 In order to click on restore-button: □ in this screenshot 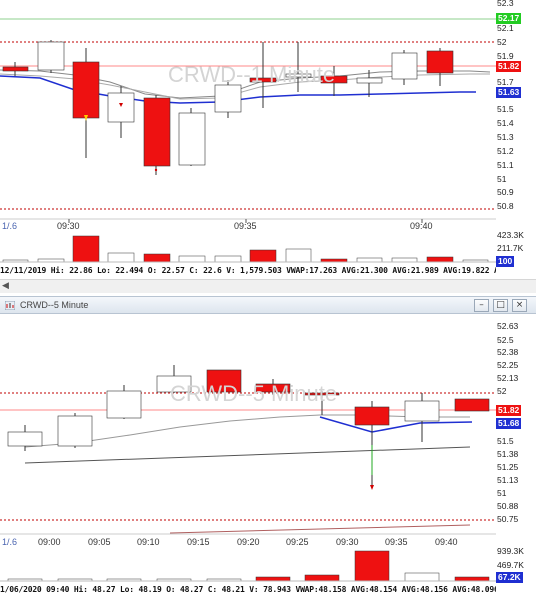, I will do `click(500, 305)`.